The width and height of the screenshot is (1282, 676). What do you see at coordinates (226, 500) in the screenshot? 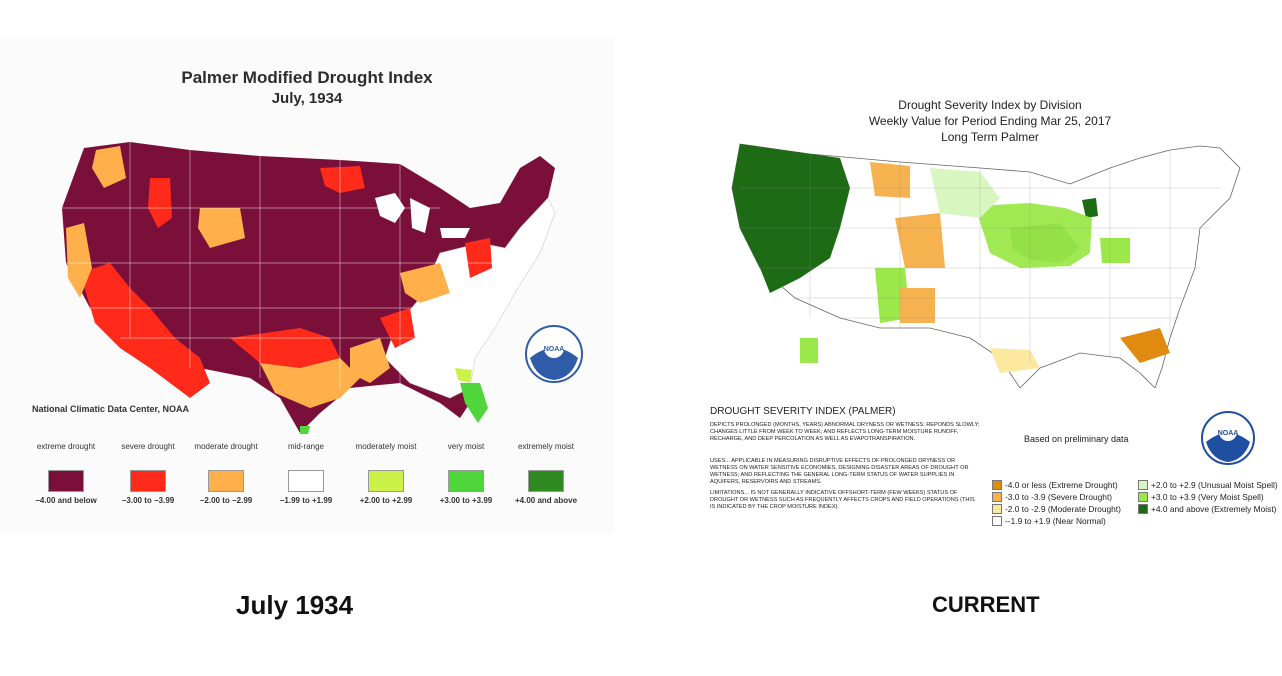
I see `legend-range: −2.00 to −2.99` at bounding box center [226, 500].